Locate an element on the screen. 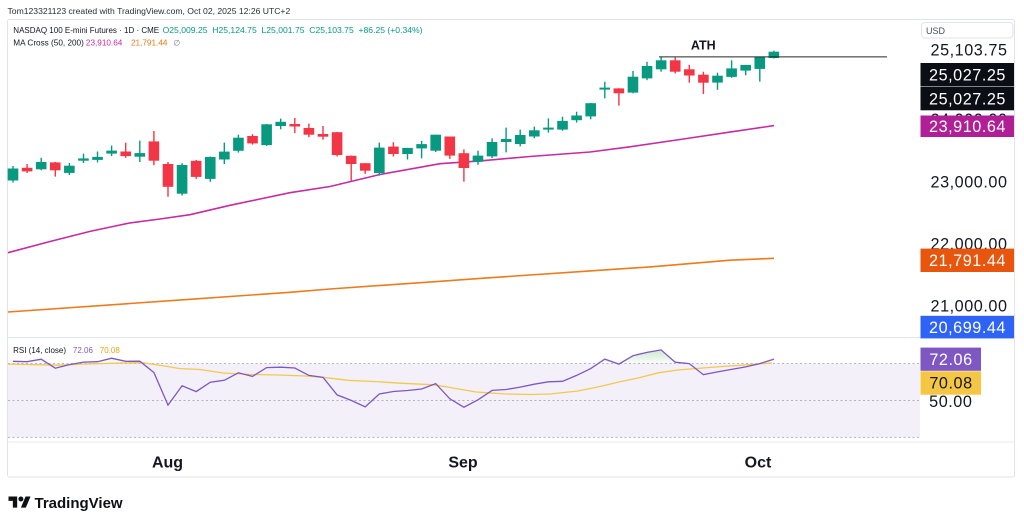 Image resolution: width=1024 pixels, height=524 pixels. svg-text: 23,000.00 is located at coordinates (969, 183).